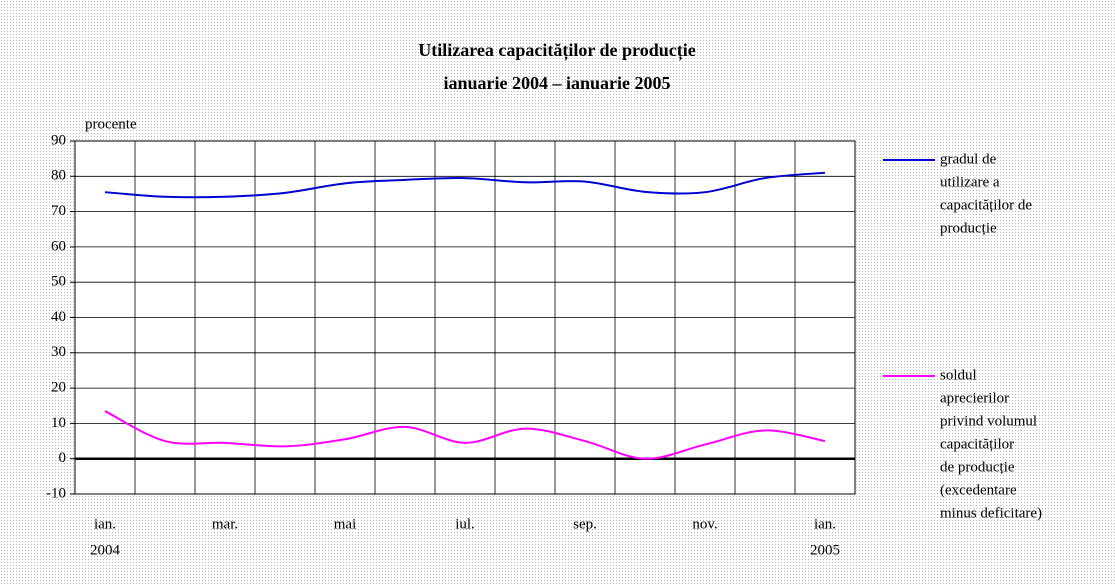 The width and height of the screenshot is (1115, 584). Describe the element at coordinates (556, 50) in the screenshot. I see `chart-title: Utilizarea capacităților de producție` at that location.